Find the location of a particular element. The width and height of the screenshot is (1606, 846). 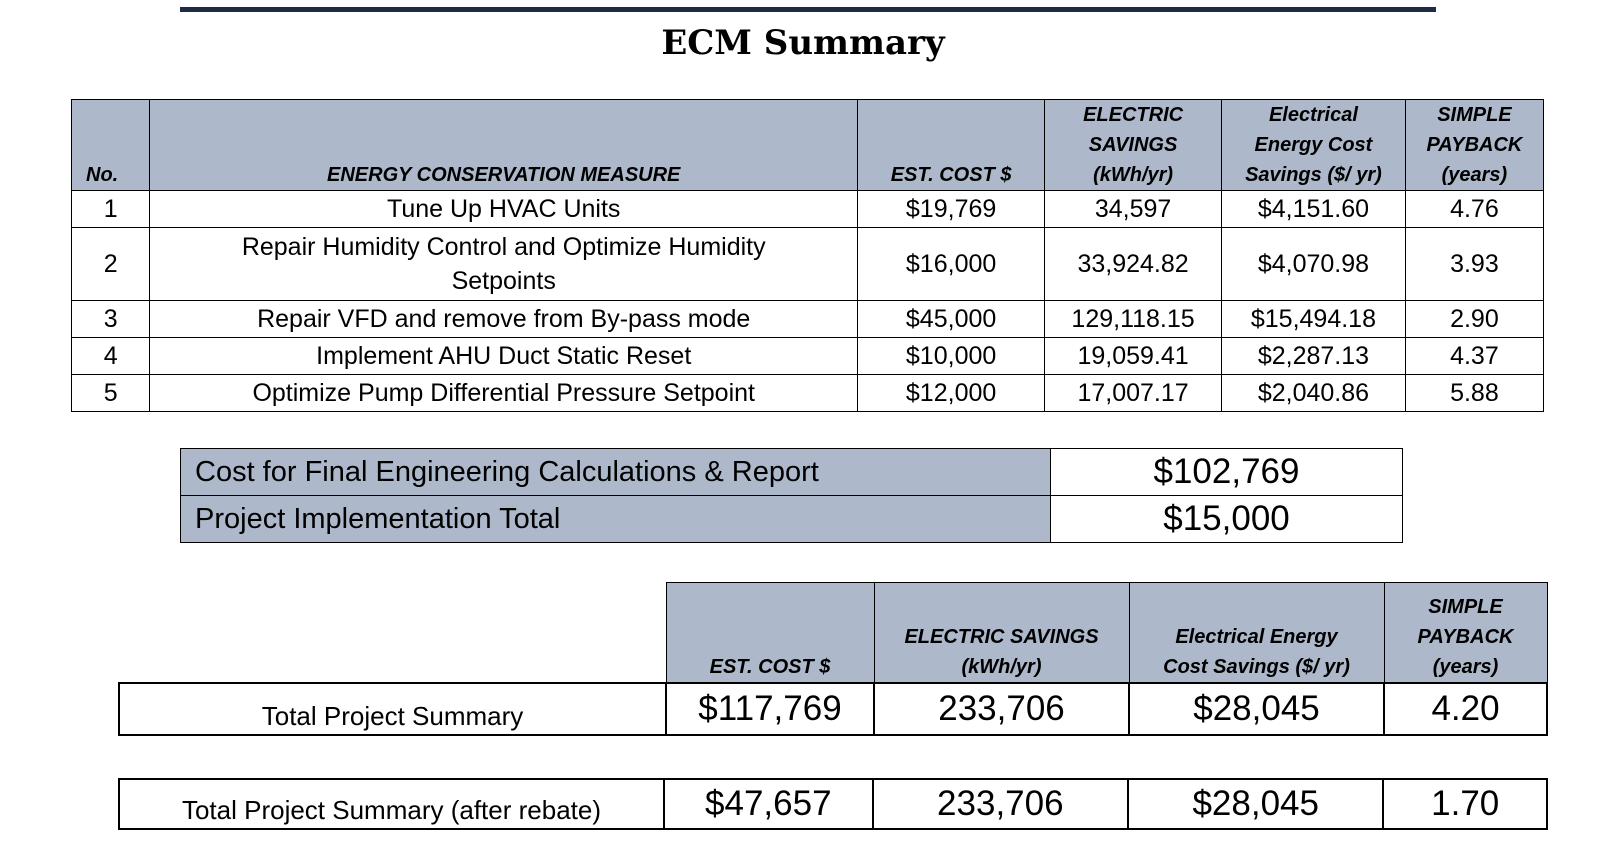

page-title: ECM Summary is located at coordinates (803, 43).